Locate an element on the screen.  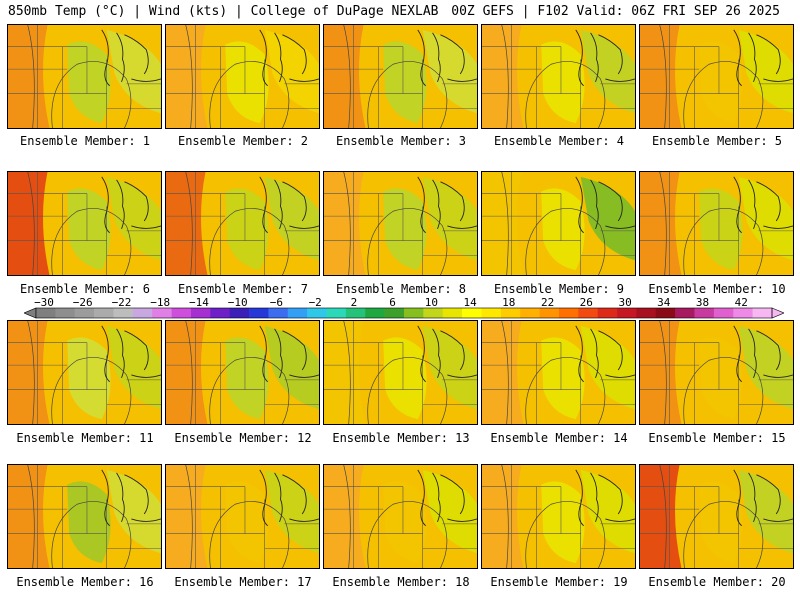
colorbar-tick-label: 30 is located at coordinates (625, 302).